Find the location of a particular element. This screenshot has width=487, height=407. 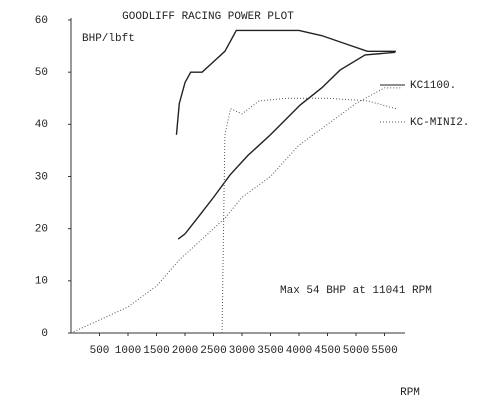

x-tick-label: 5000 is located at coordinates (356, 351).